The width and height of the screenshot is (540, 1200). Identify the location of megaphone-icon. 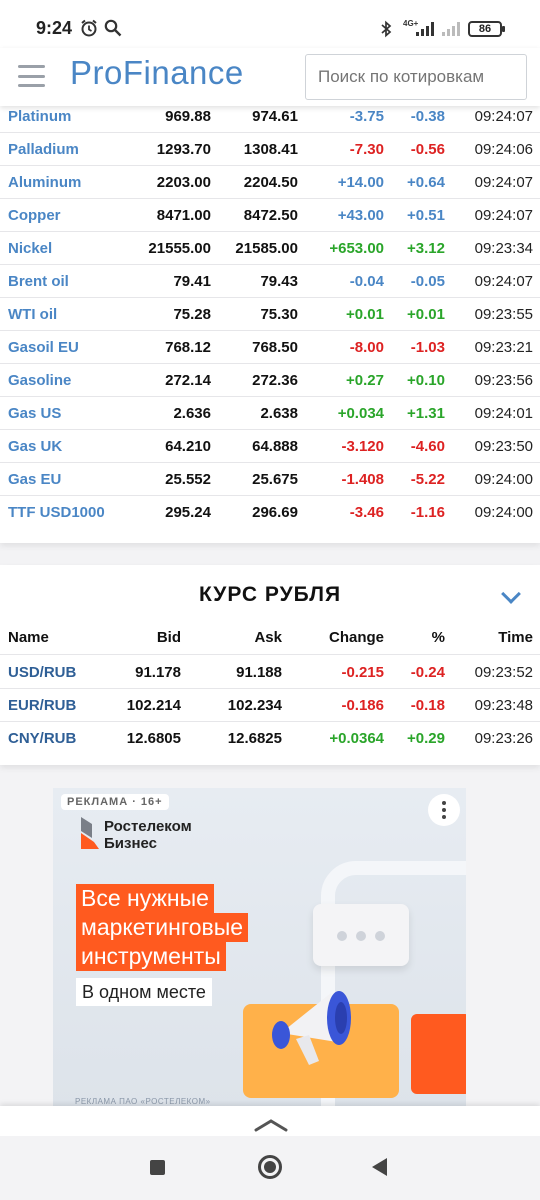
(311, 1028).